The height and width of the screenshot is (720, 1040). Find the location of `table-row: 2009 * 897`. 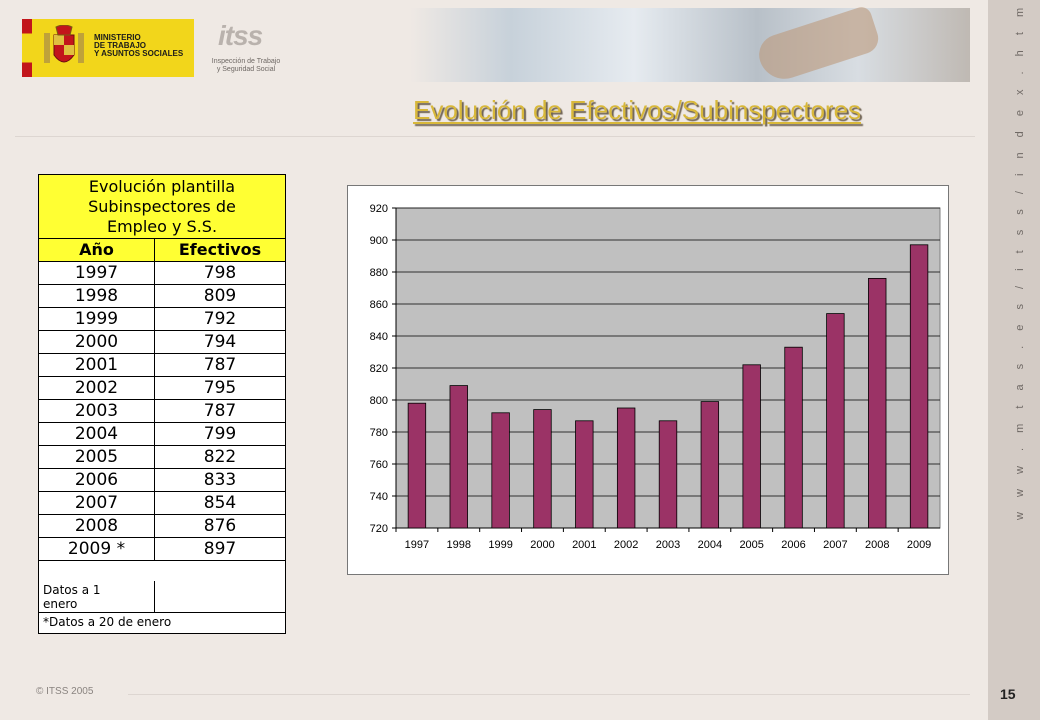

table-row: 2009 * 897 is located at coordinates (162, 549).